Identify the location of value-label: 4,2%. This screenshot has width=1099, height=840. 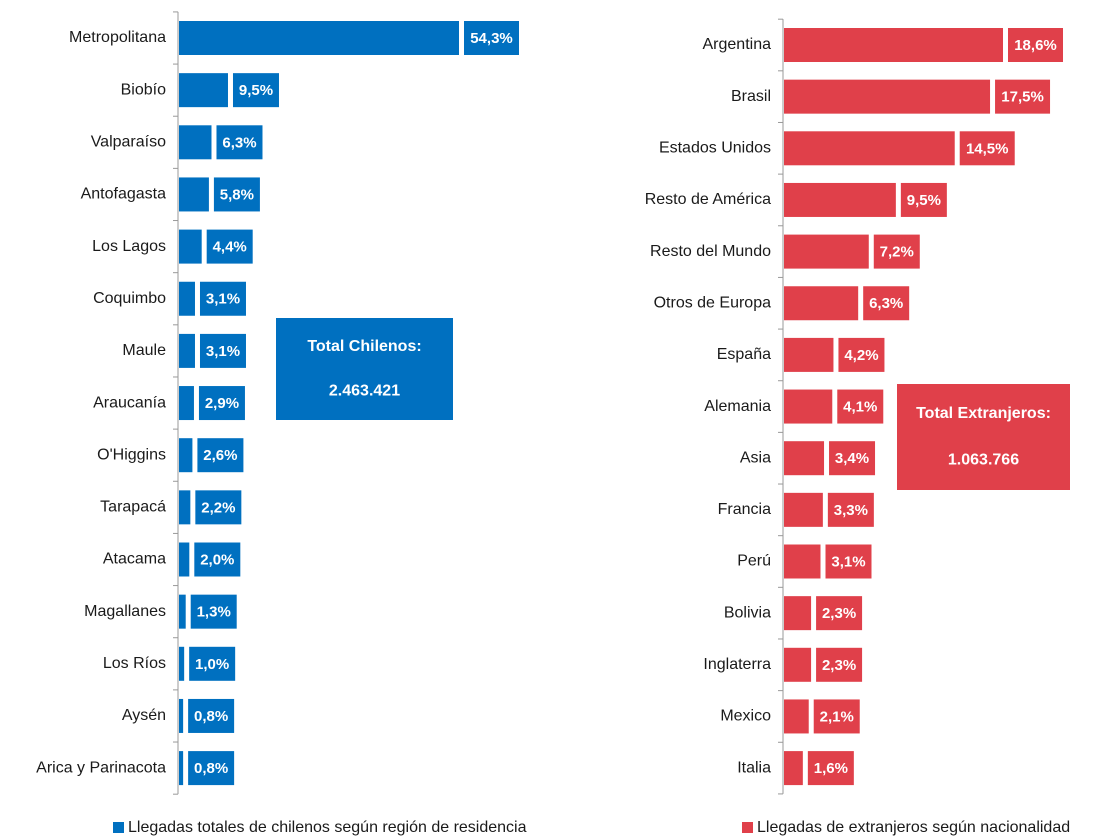
(861, 355).